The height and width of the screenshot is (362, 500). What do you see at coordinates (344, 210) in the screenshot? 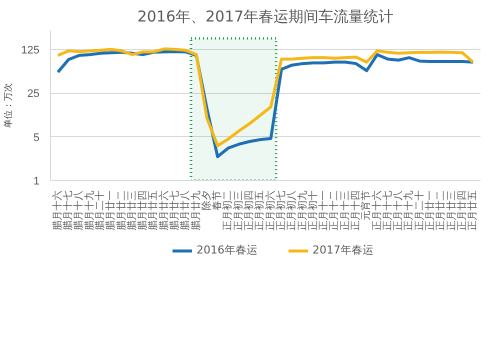
I see `x-tick-label: 正月十三` at bounding box center [344, 210].